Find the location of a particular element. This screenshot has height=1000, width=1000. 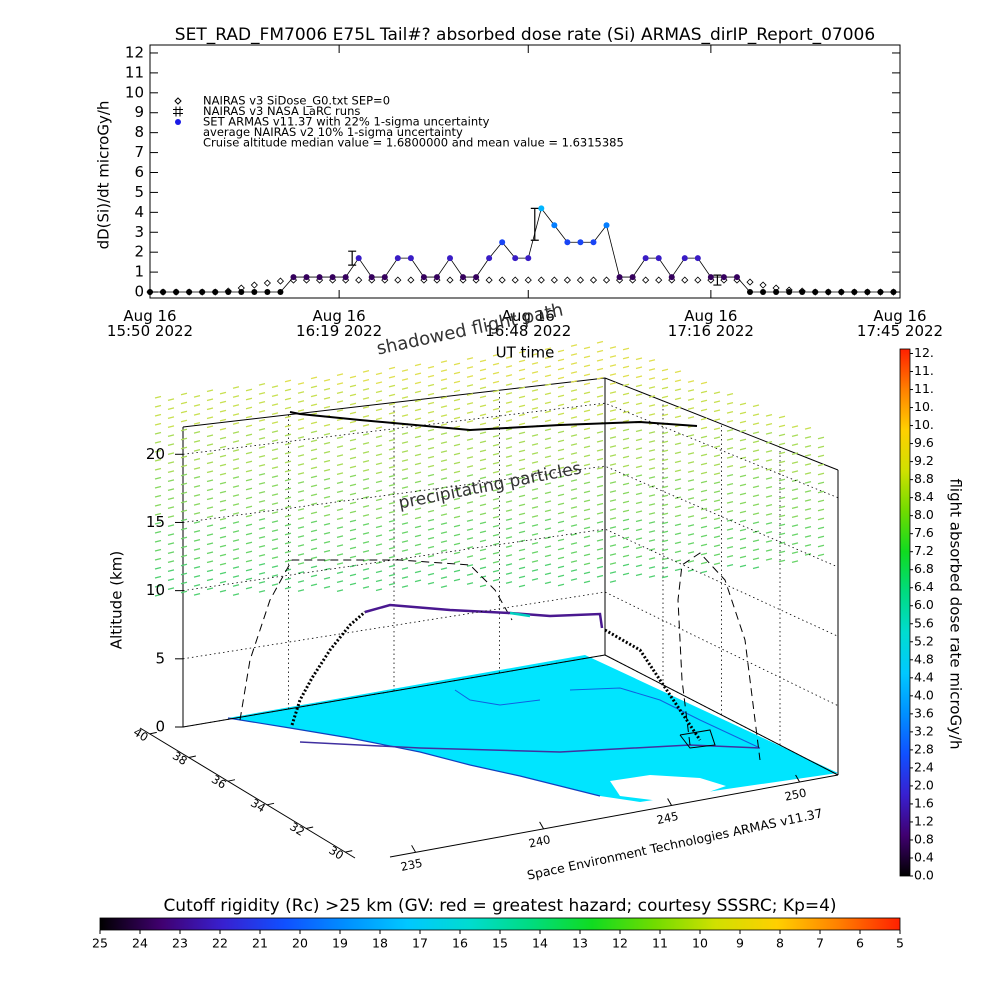

lon-tick-label: 240 is located at coordinates (539, 841).